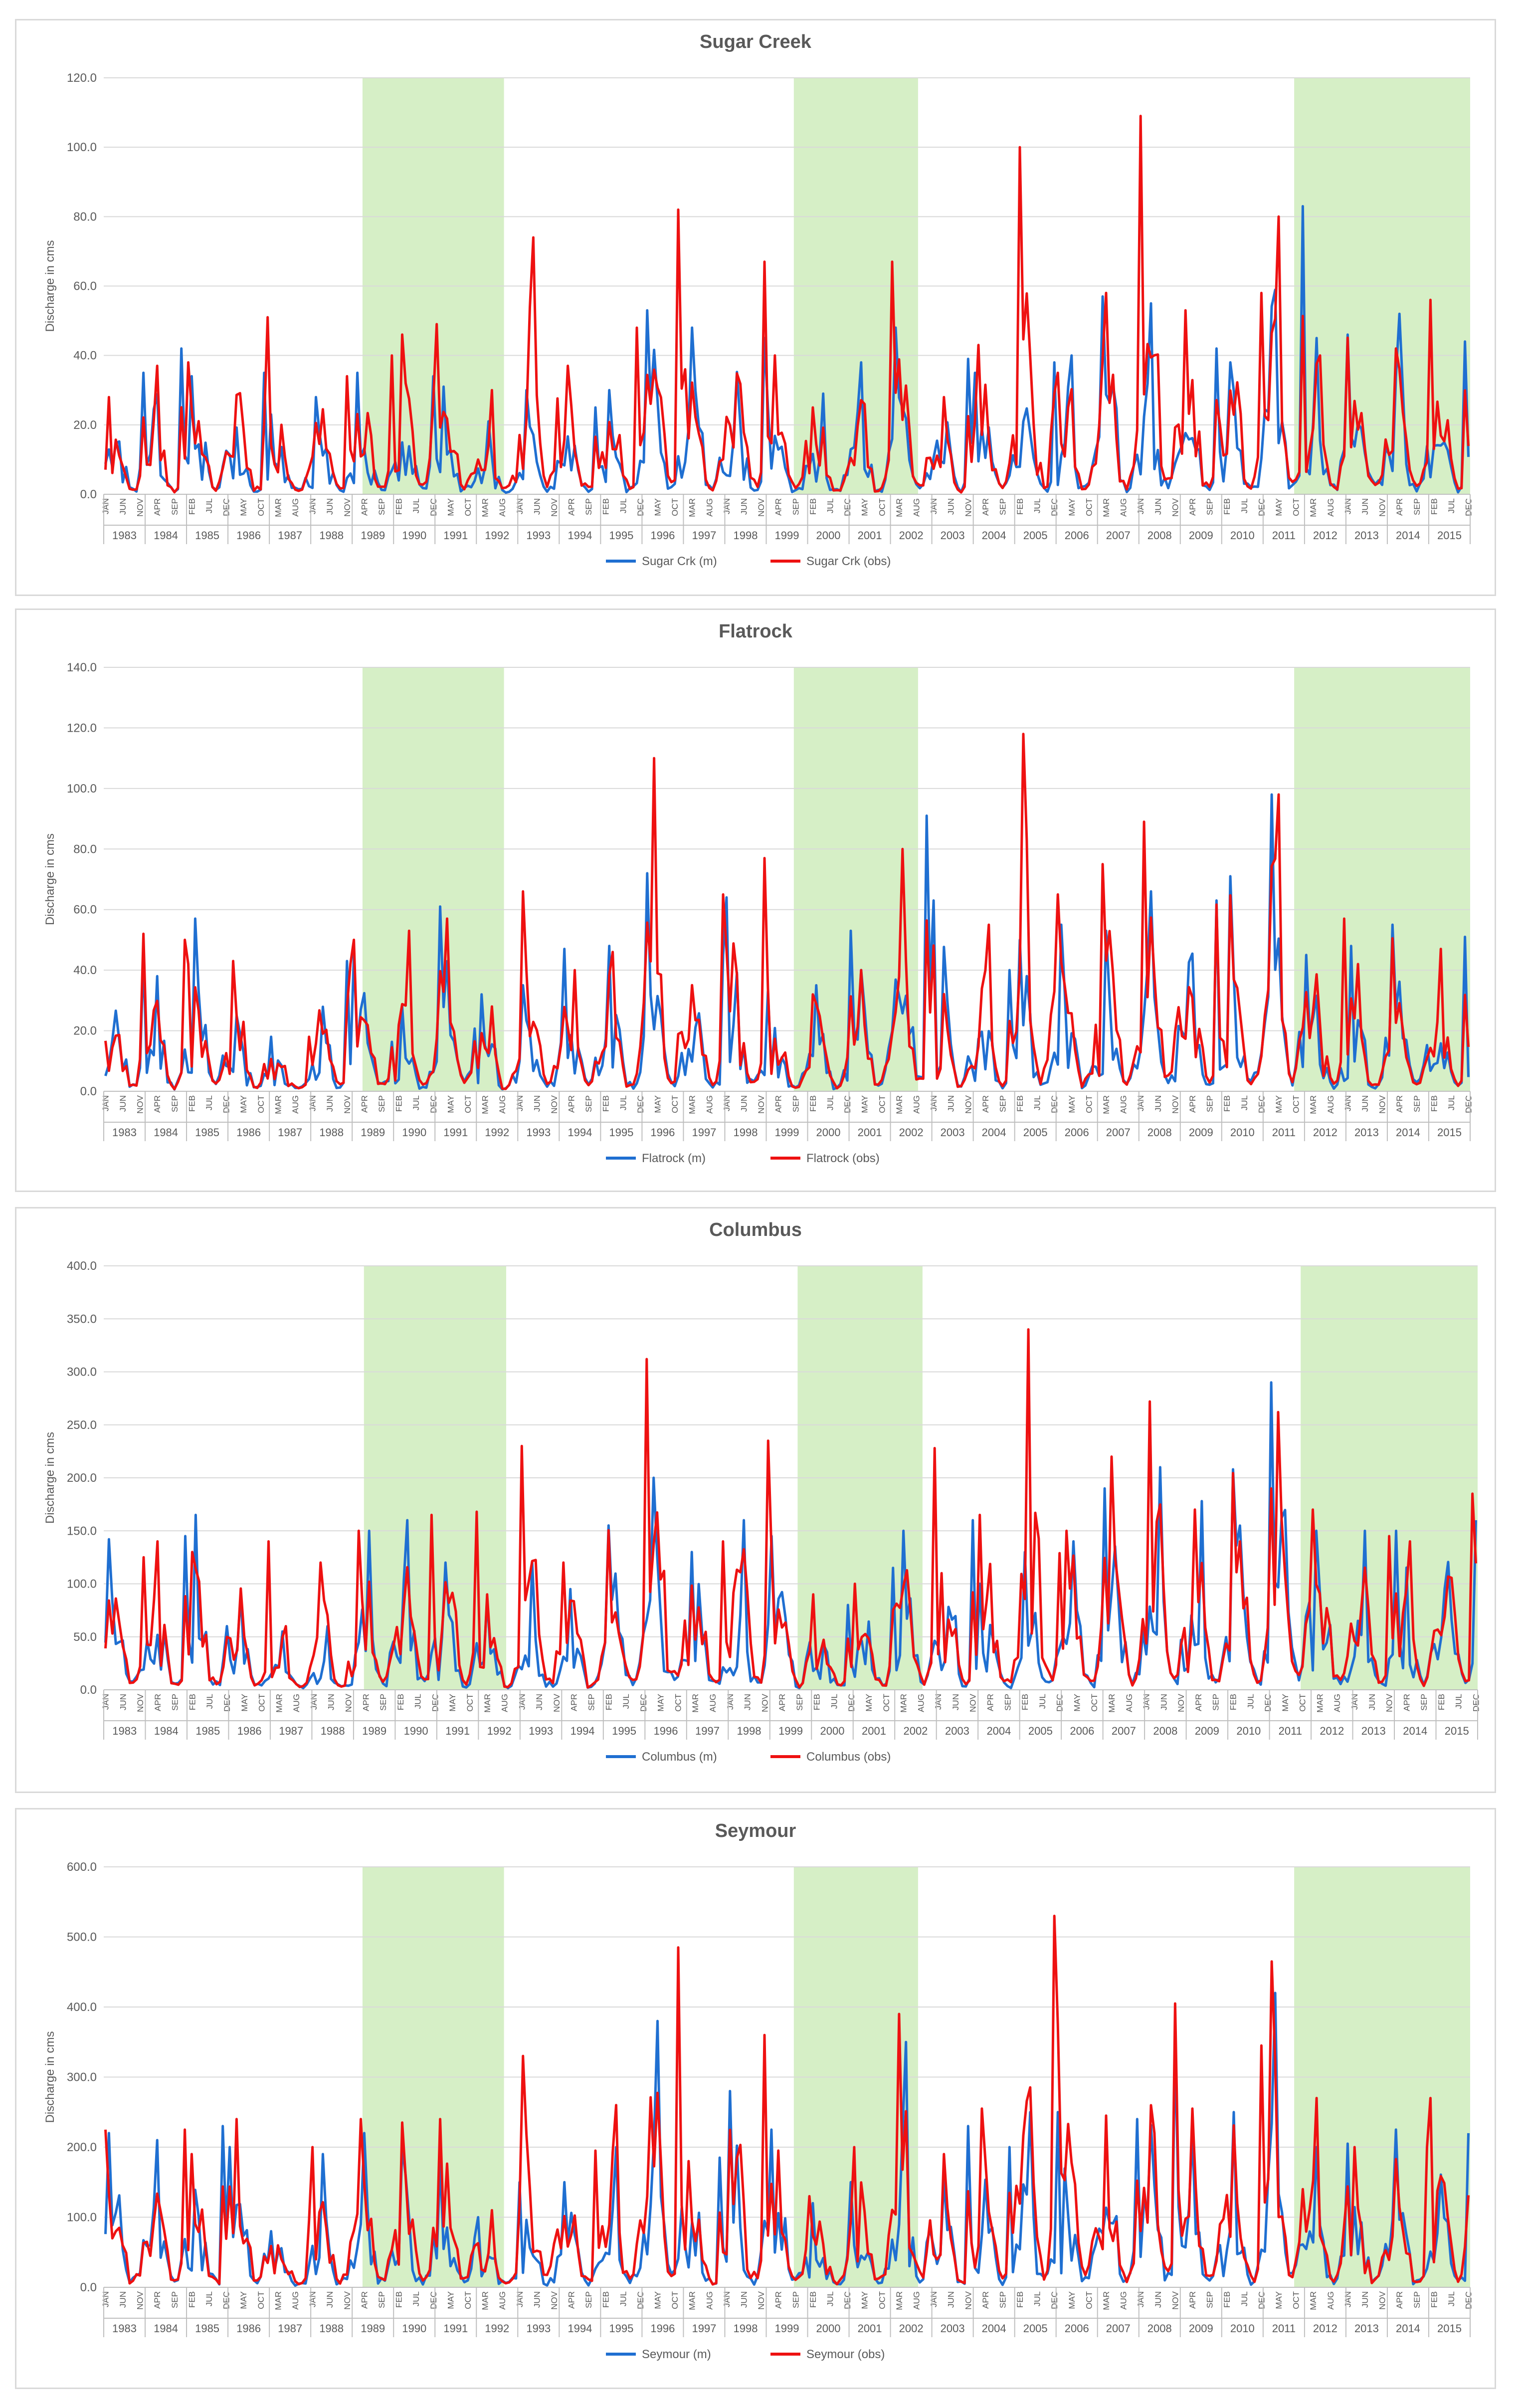  Describe the element at coordinates (85, 356) in the screenshot. I see `y-tick-label: 40.0` at that location.